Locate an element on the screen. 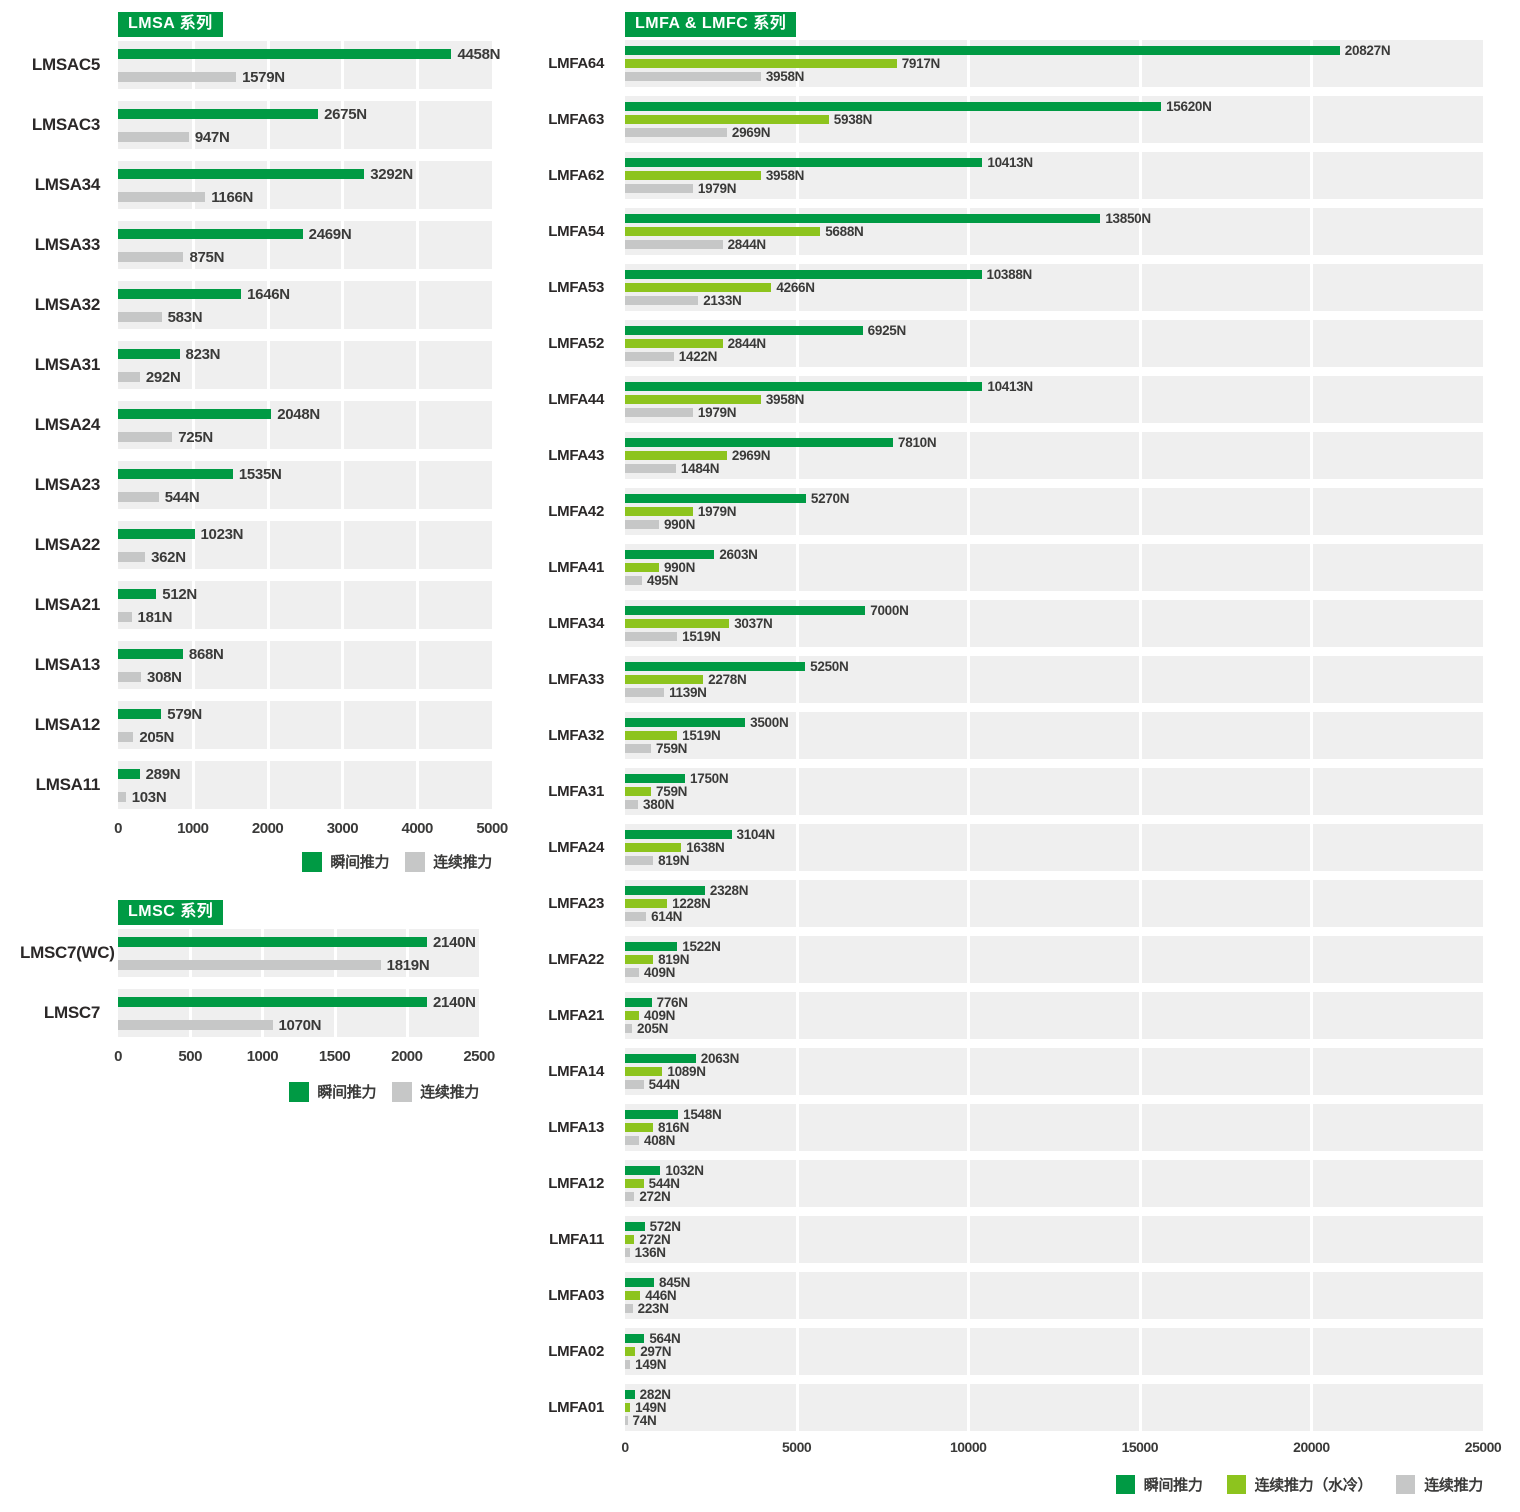 Image resolution: width=1520 pixels, height=1512 pixels. bar-value: 1228N is located at coordinates (691, 903).